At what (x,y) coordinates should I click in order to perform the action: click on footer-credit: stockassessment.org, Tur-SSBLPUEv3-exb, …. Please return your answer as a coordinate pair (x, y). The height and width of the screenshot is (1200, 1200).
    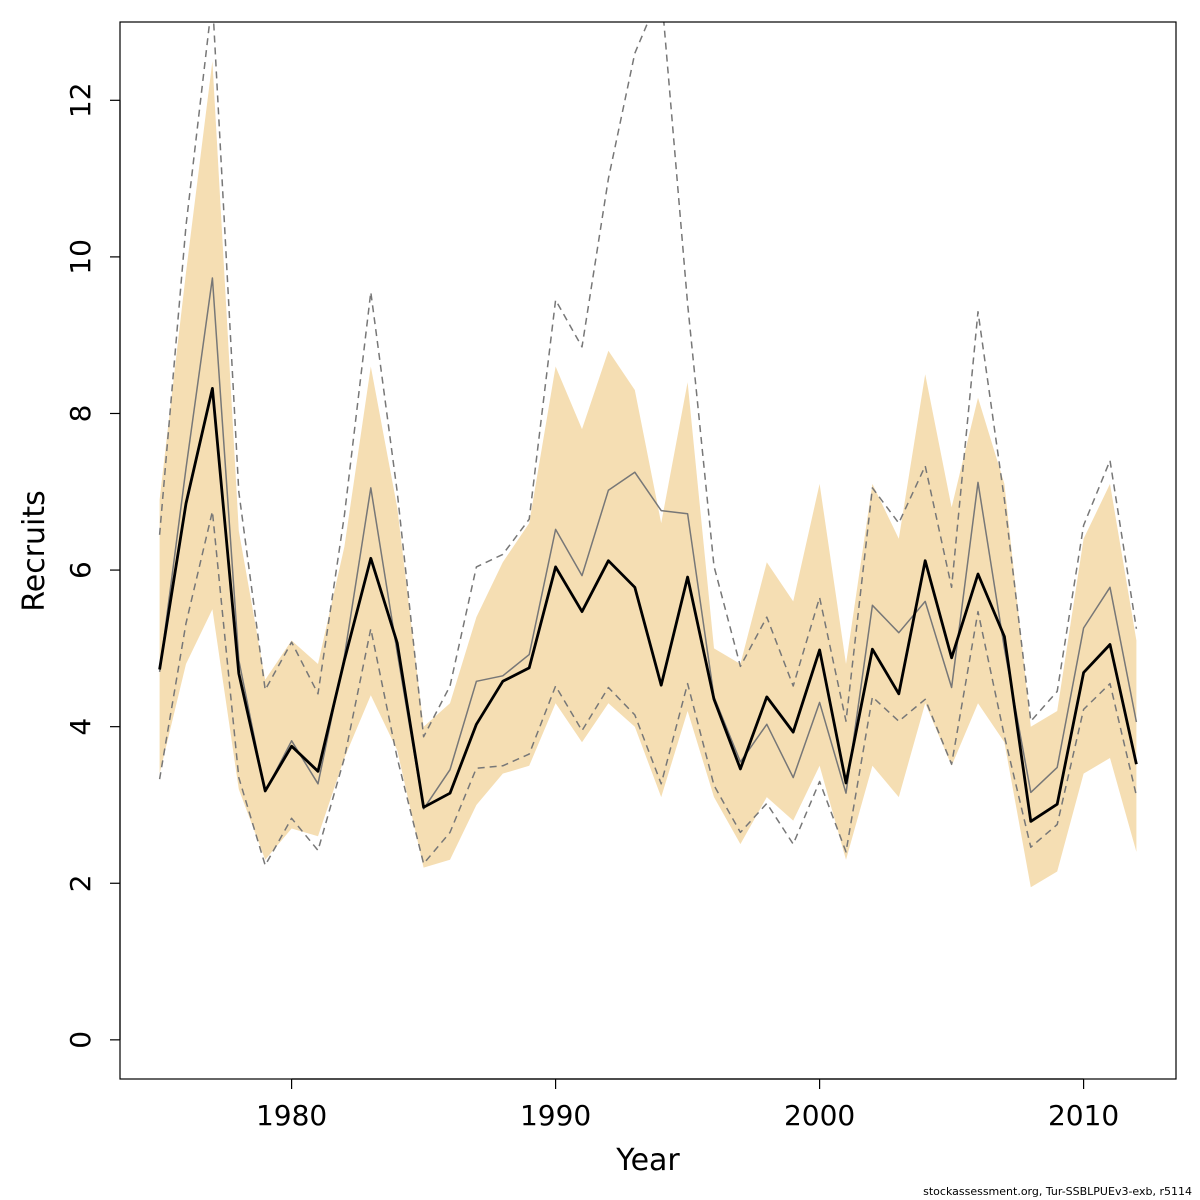
    Looking at the image, I should click on (1057, 1191).